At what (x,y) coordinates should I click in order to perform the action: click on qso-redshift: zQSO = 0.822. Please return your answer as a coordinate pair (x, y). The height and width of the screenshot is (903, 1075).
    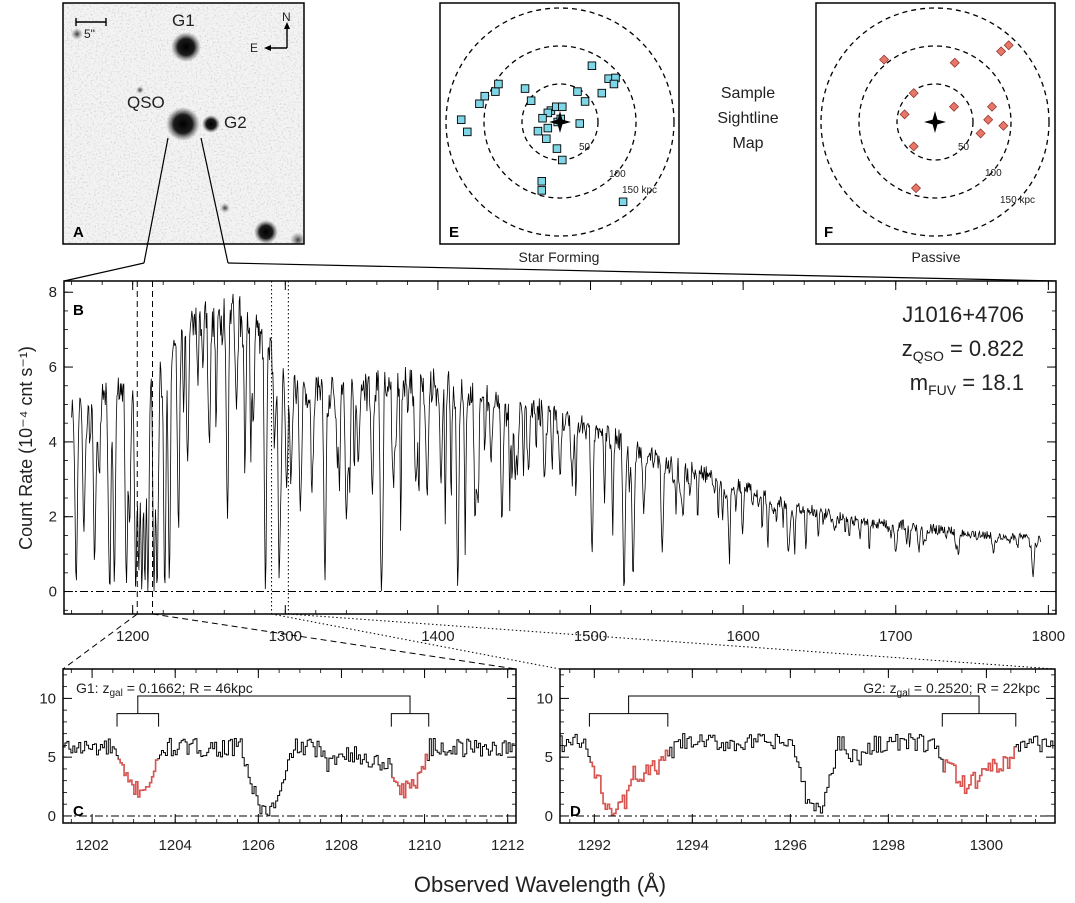
    Looking at the image, I should click on (963, 350).